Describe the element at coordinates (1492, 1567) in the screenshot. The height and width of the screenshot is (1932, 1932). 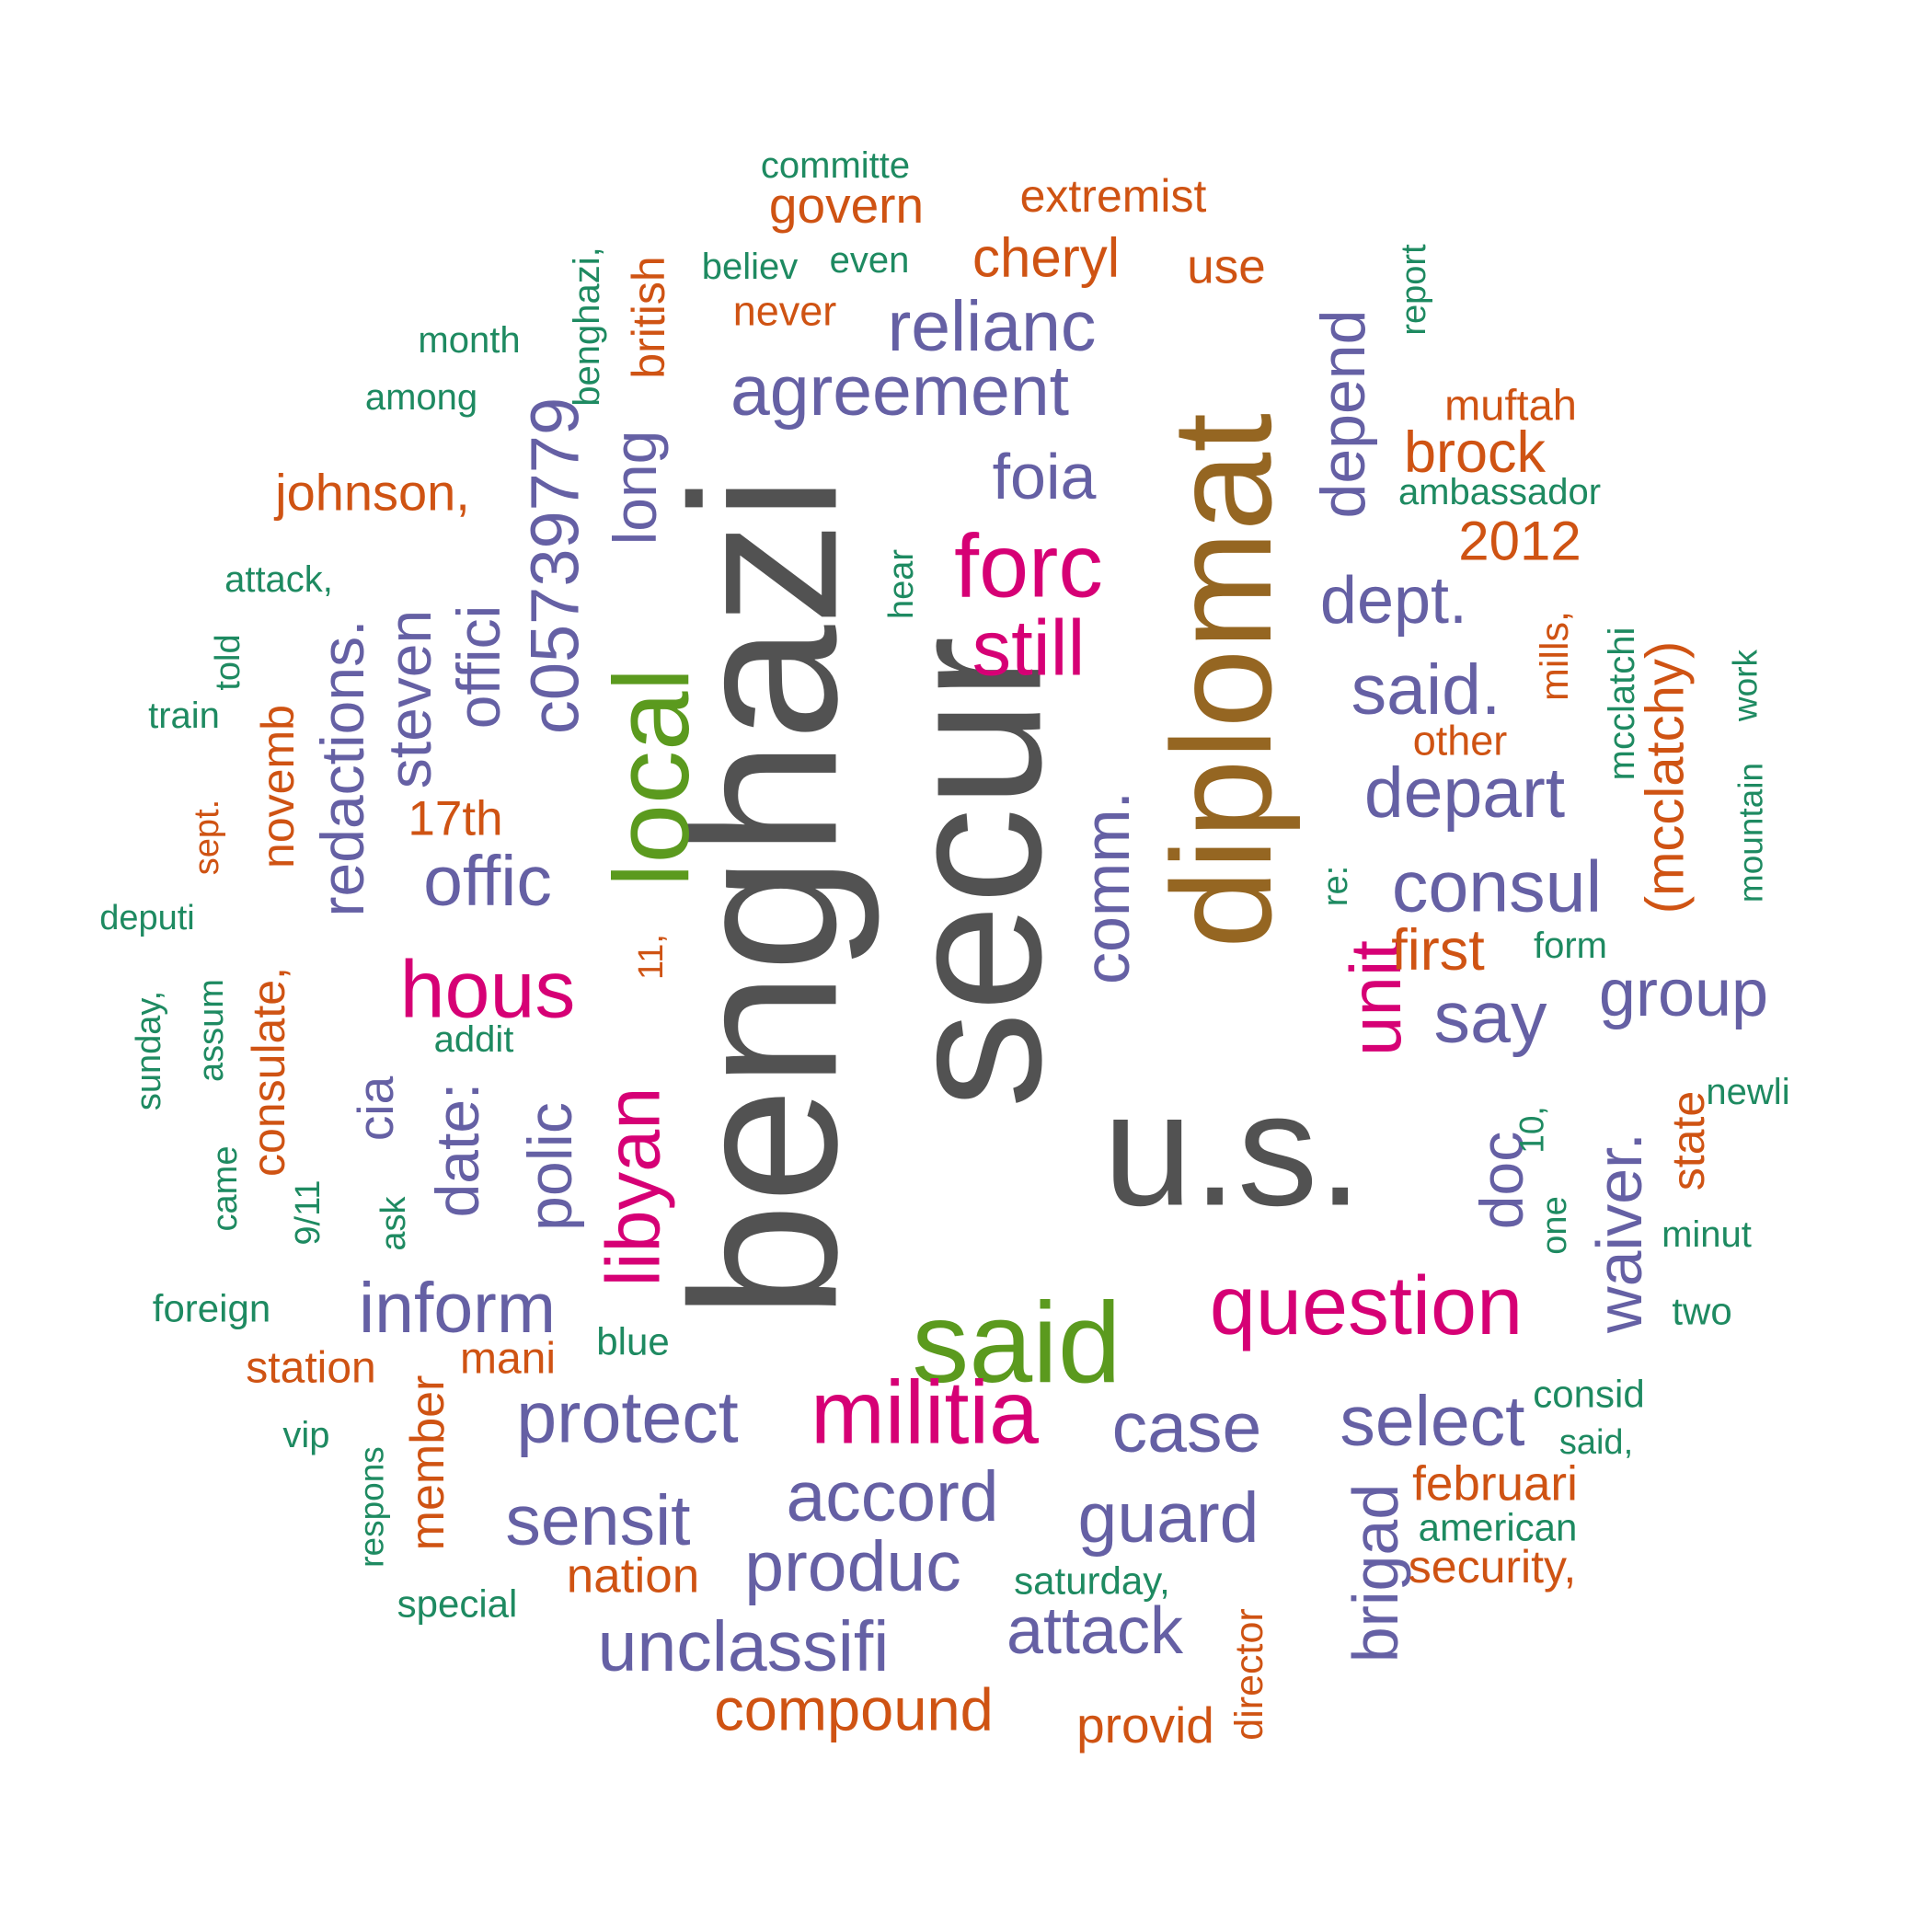
I see `cloud-word: security,` at that location.